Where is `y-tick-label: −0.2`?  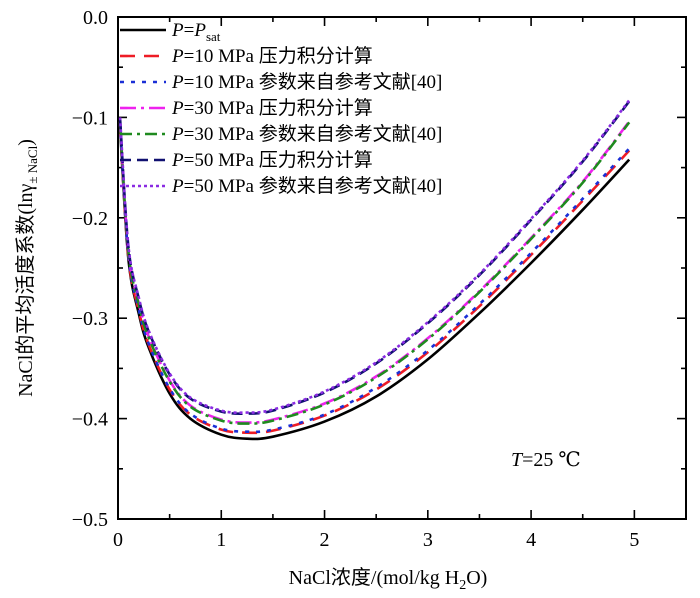 y-tick-label: −0.2 is located at coordinates (90, 219).